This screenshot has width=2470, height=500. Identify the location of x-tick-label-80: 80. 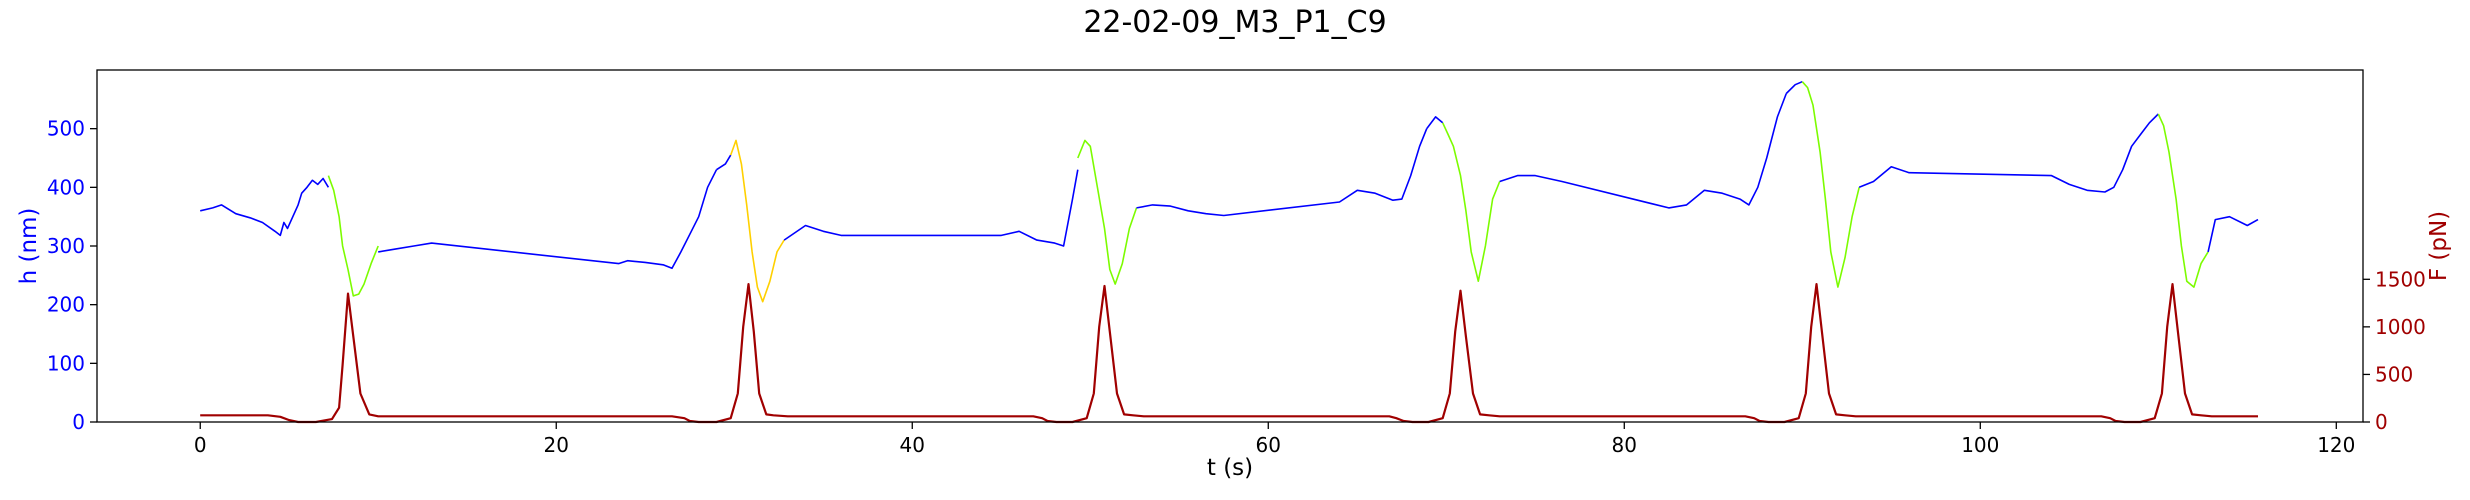
(1624, 445).